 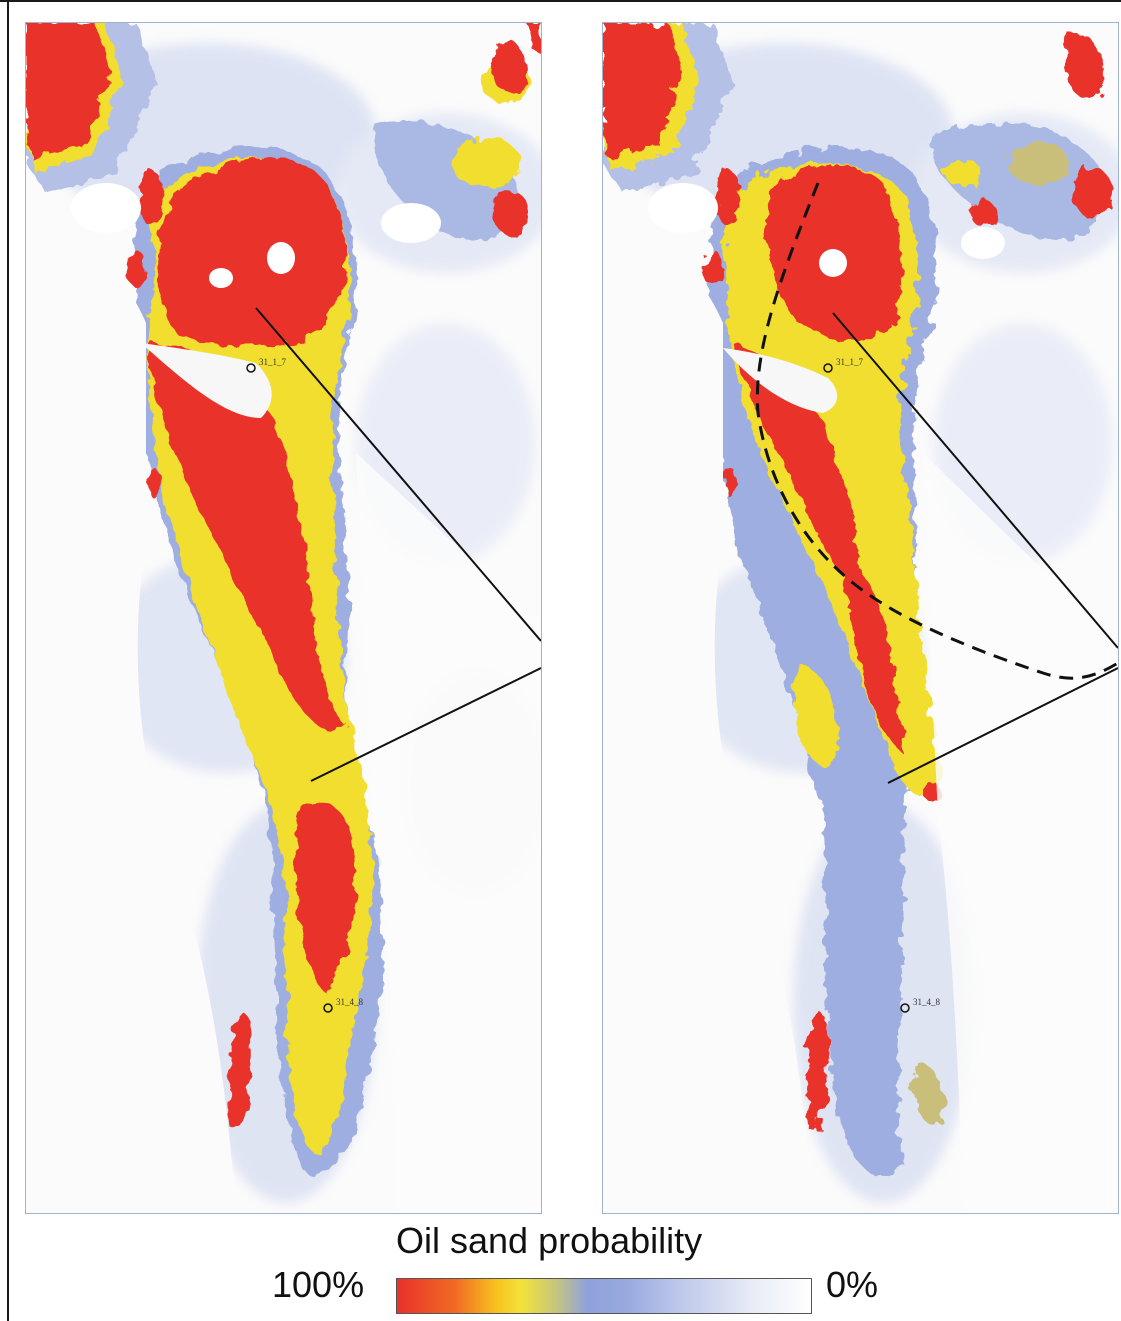 I want to click on legend-color-scale, so click(x=604, y=1296).